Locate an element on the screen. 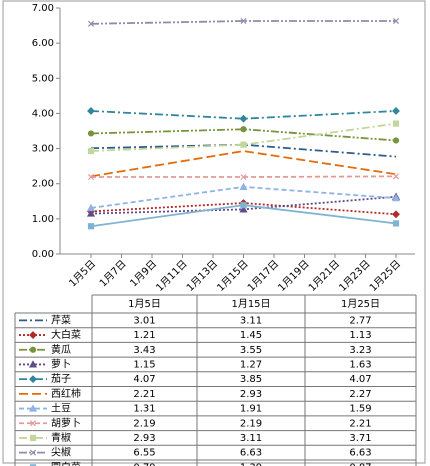 The height and width of the screenshot is (466, 430). table-value: 1.39 is located at coordinates (251, 464).